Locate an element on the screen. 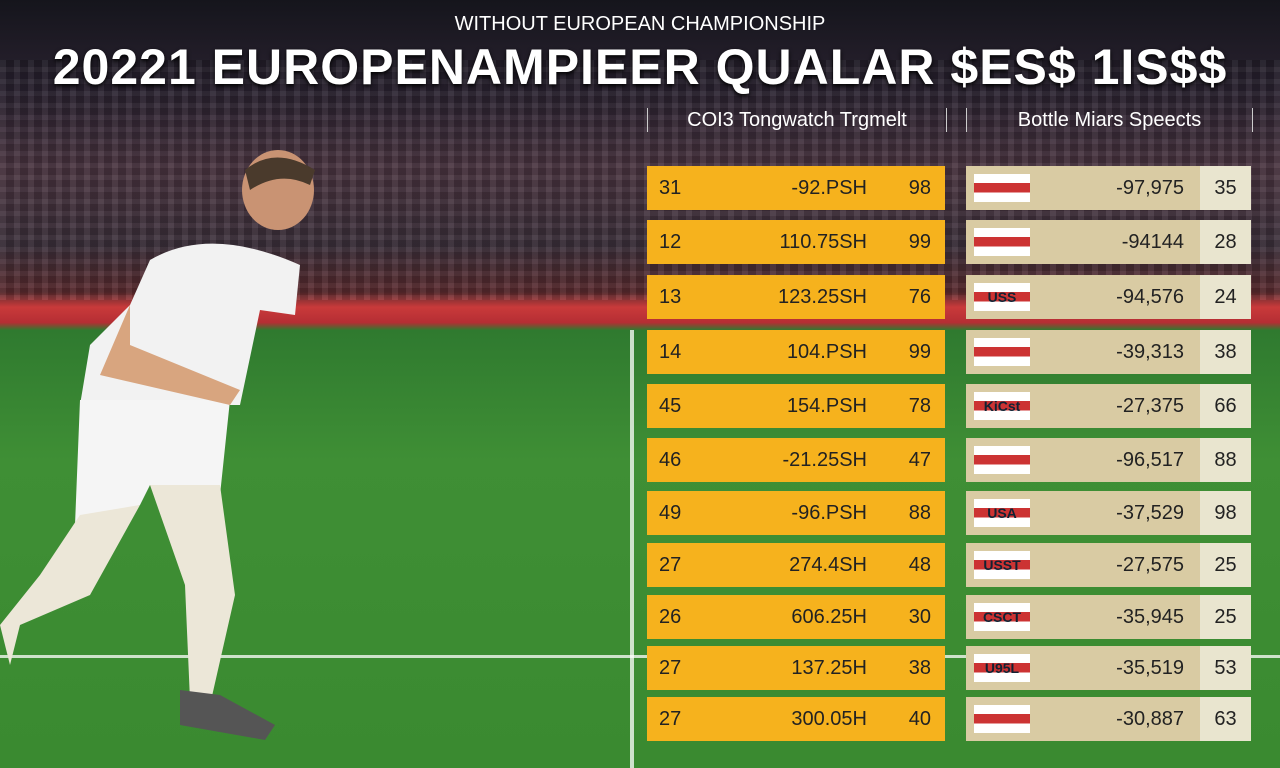 The width and height of the screenshot is (1280, 768). table-row: 27 274.4SH 48 is located at coordinates (796, 565).